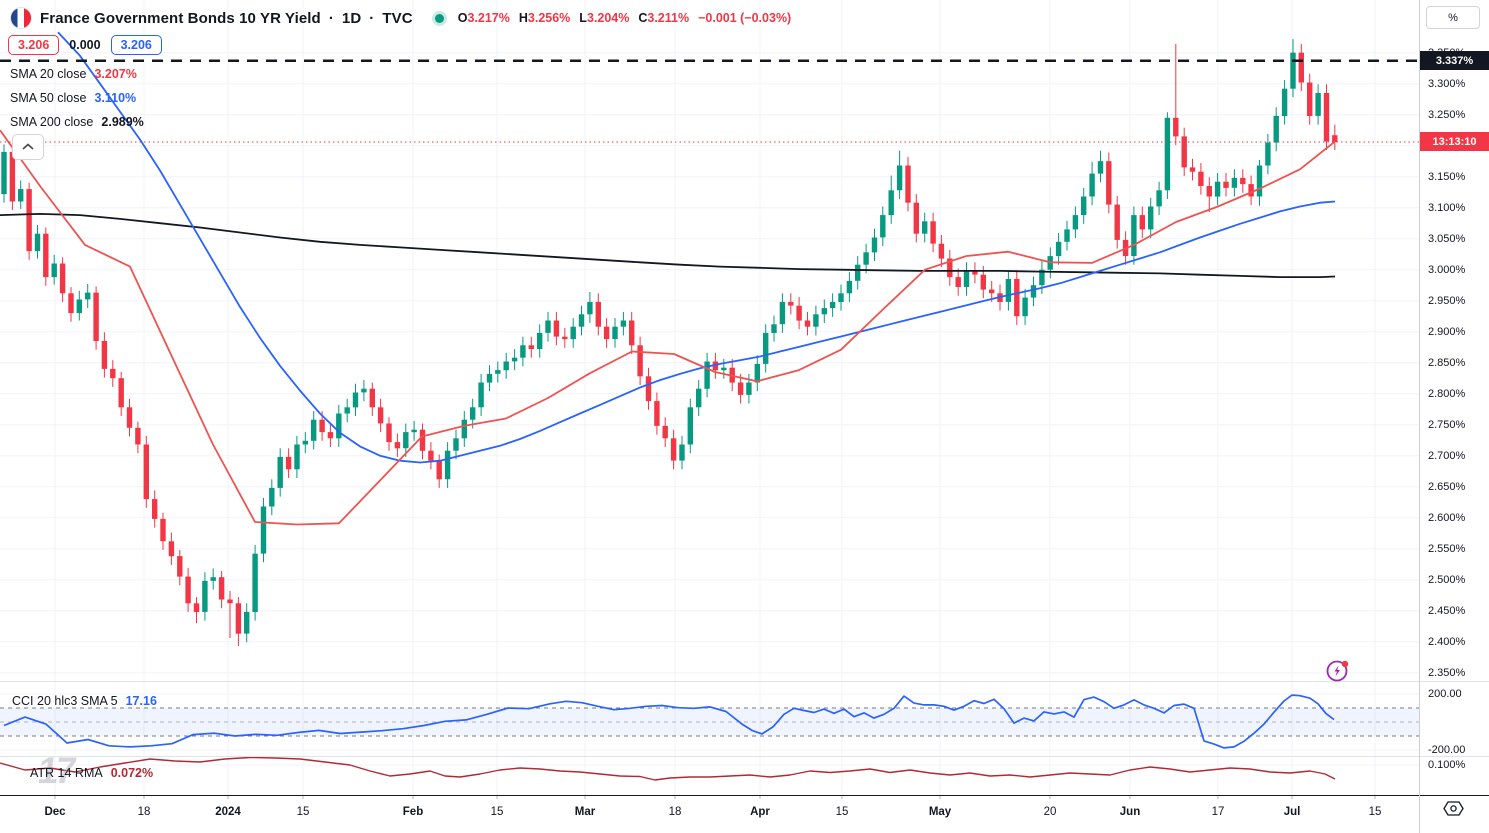  What do you see at coordinates (1447, 750) in the screenshot?
I see `cci-tick-label: -200.00` at bounding box center [1447, 750].